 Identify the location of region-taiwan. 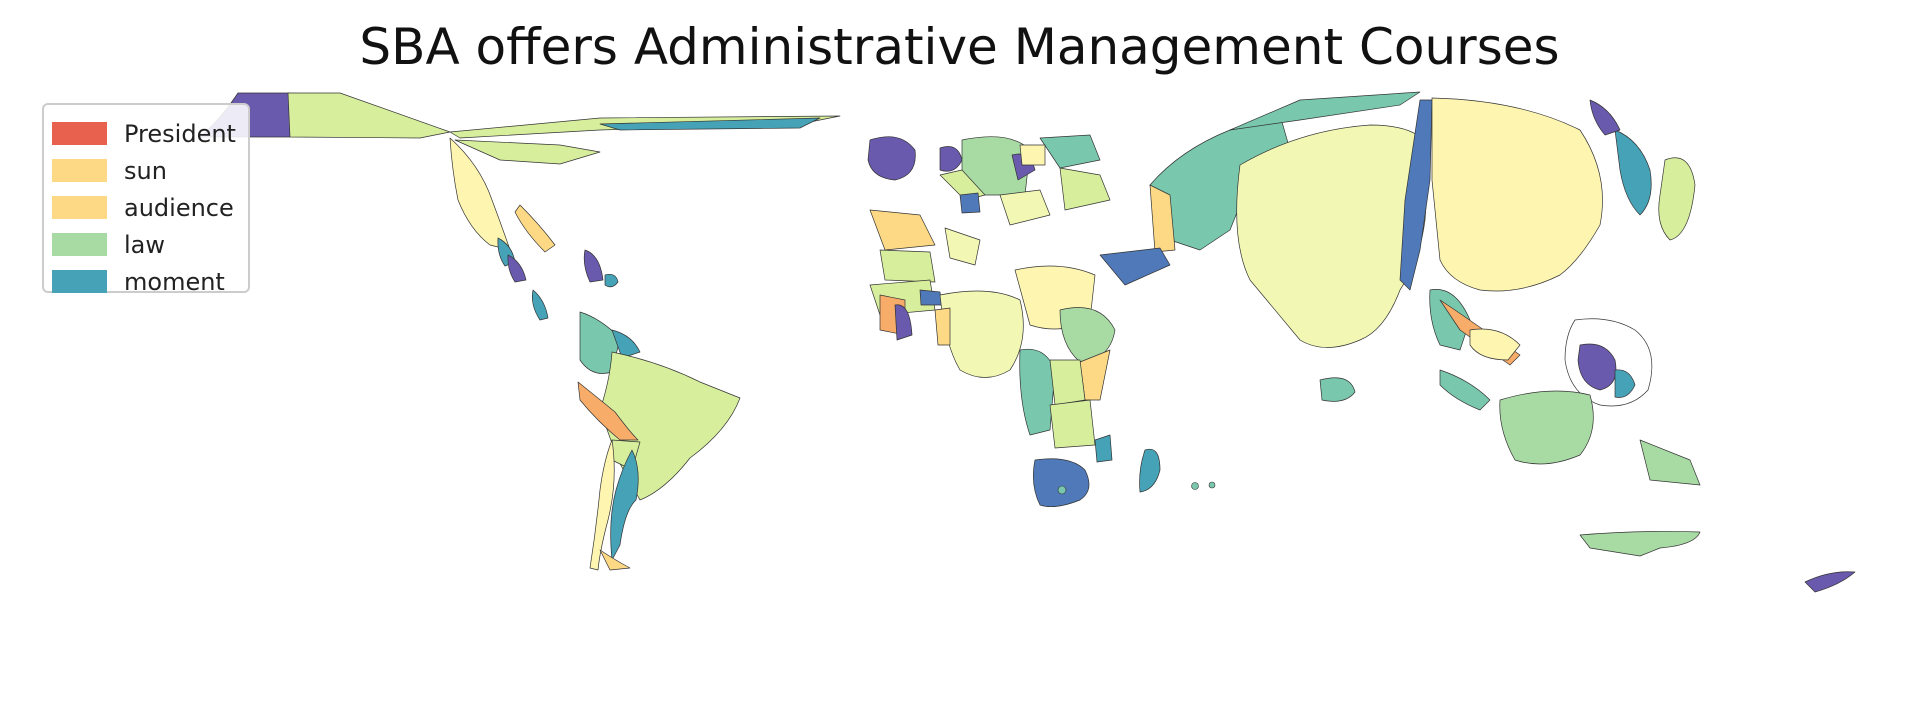
(1677, 199).